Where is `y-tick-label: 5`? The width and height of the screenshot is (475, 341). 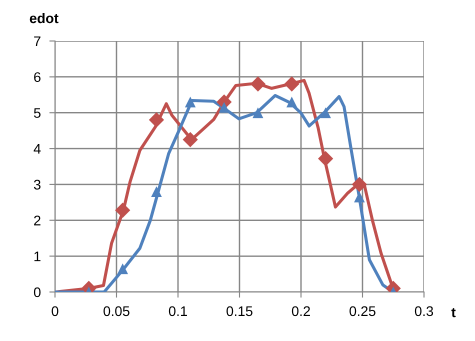
y-tick-label: 5 is located at coordinates (37, 113).